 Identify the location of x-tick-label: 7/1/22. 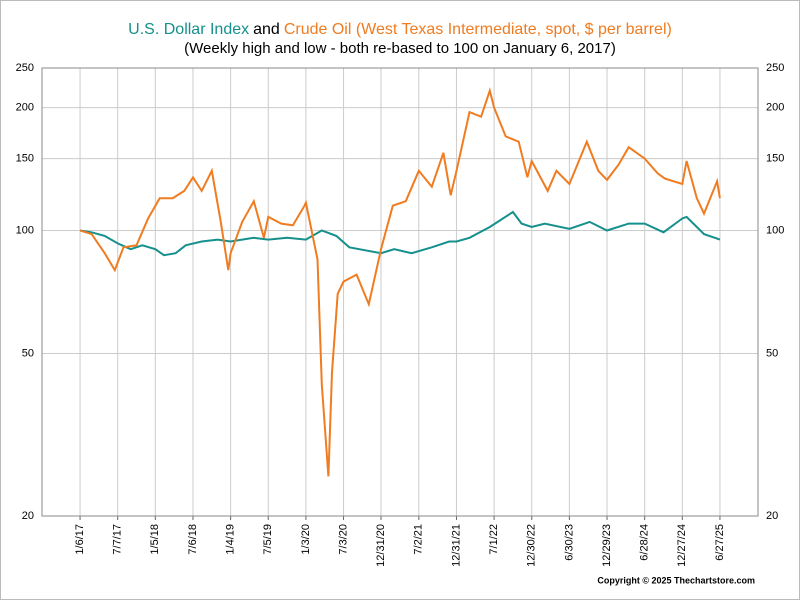
(494, 539).